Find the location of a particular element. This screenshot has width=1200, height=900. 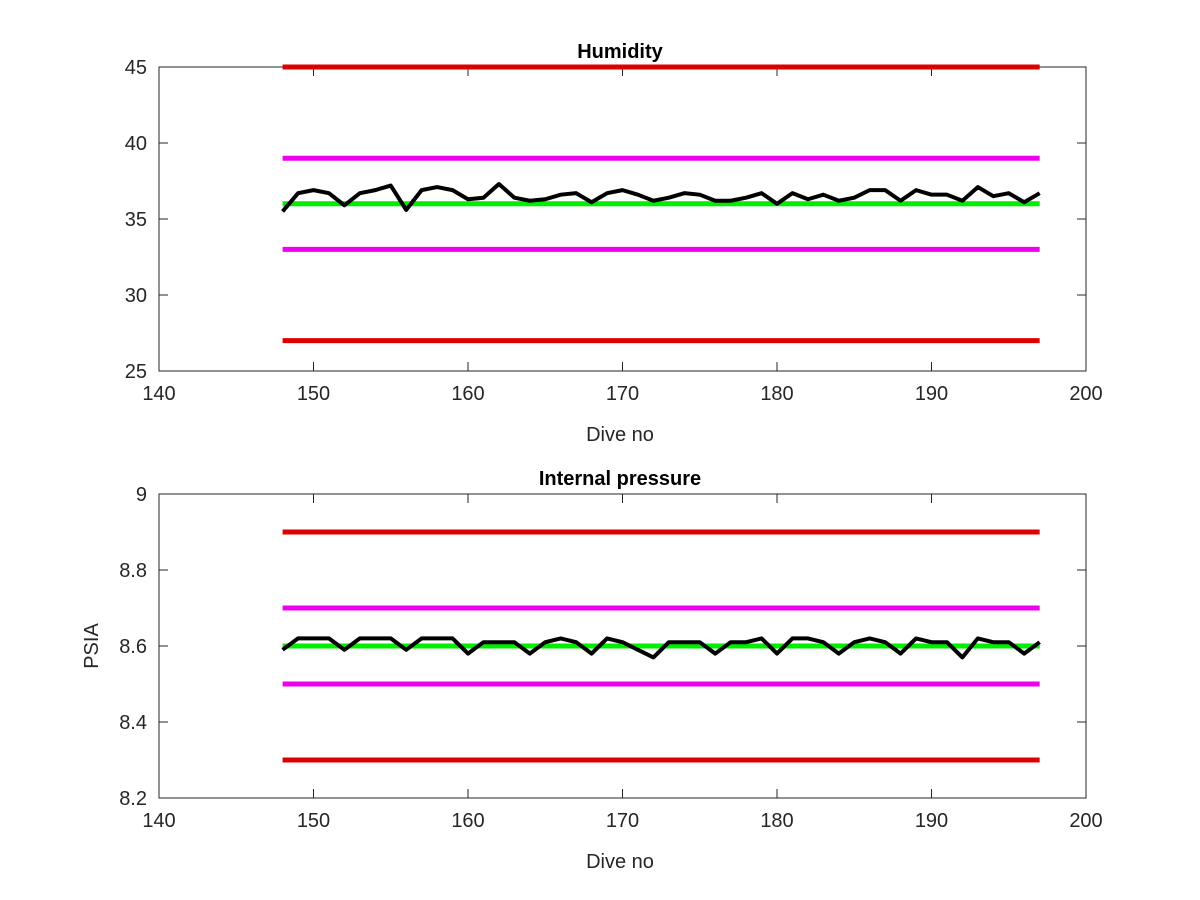

humidity-x-tick-label: 170 is located at coordinates (622, 394).